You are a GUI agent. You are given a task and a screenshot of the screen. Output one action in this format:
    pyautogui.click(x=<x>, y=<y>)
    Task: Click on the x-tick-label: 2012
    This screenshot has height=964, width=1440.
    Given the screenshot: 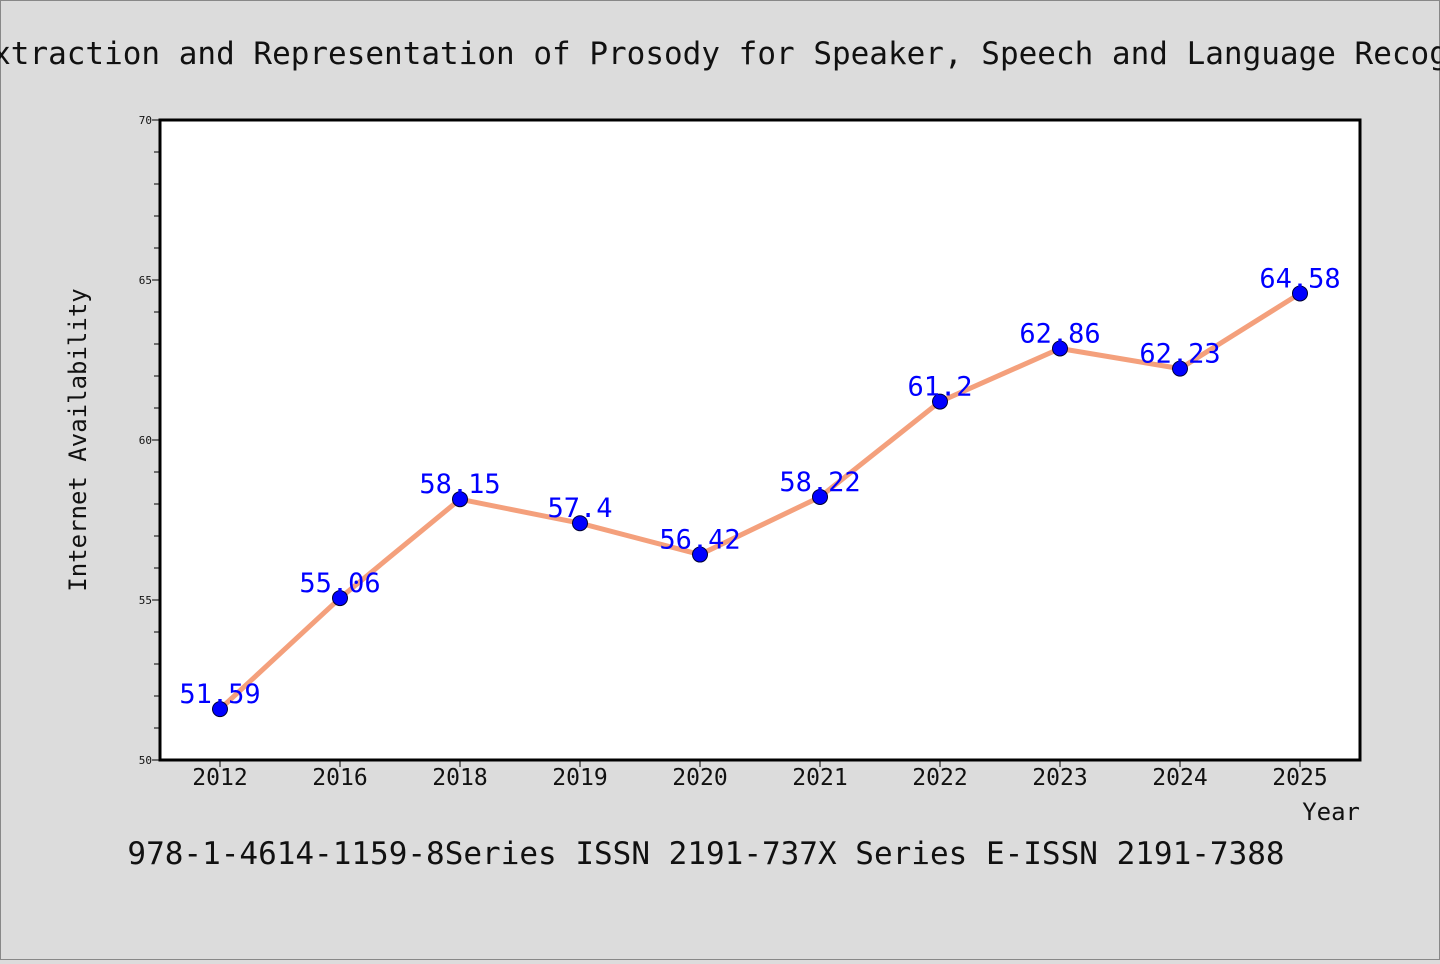 What is the action you would take?
    pyautogui.click(x=219, y=778)
    